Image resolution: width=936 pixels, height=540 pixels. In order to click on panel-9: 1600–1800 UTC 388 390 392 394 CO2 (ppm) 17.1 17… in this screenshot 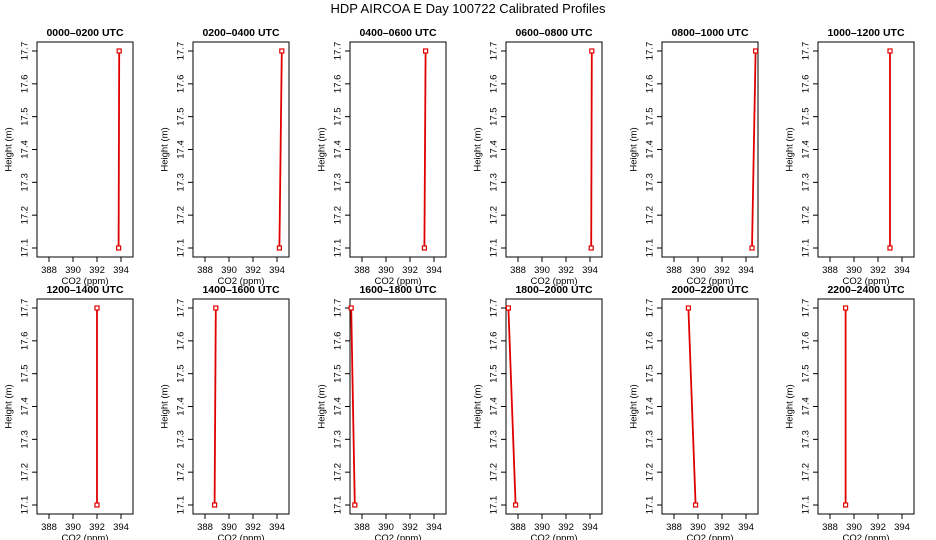, I will do `click(382, 412)`.